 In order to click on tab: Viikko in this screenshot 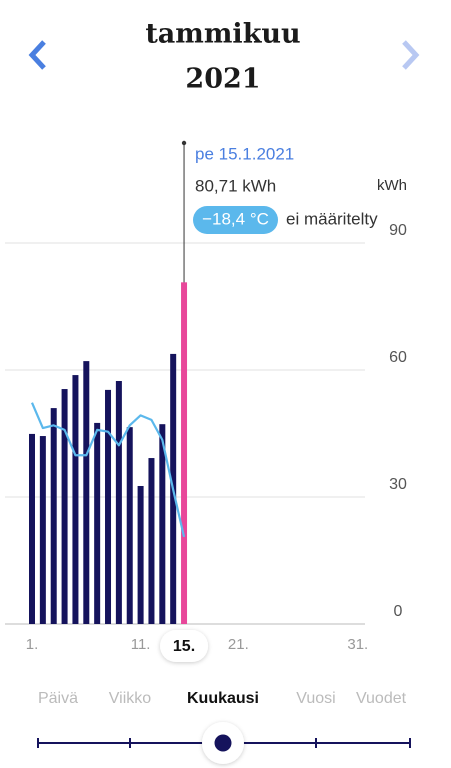, I will do `click(130, 698)`.